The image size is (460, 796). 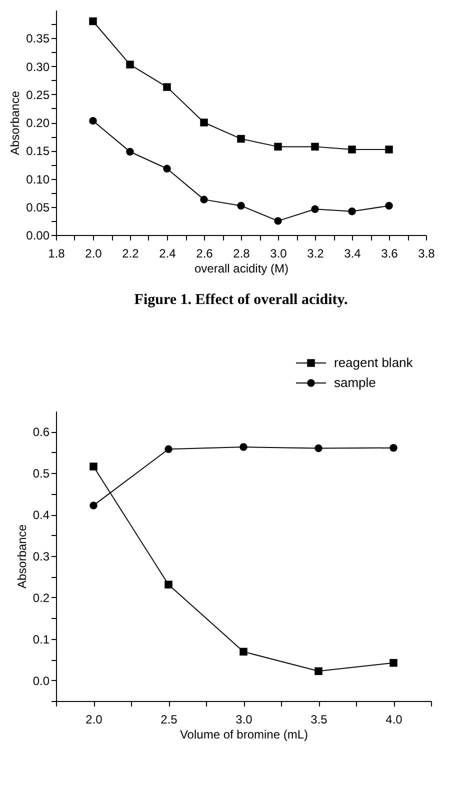 I want to click on y-tick-label: 0.05, so click(x=38, y=207).